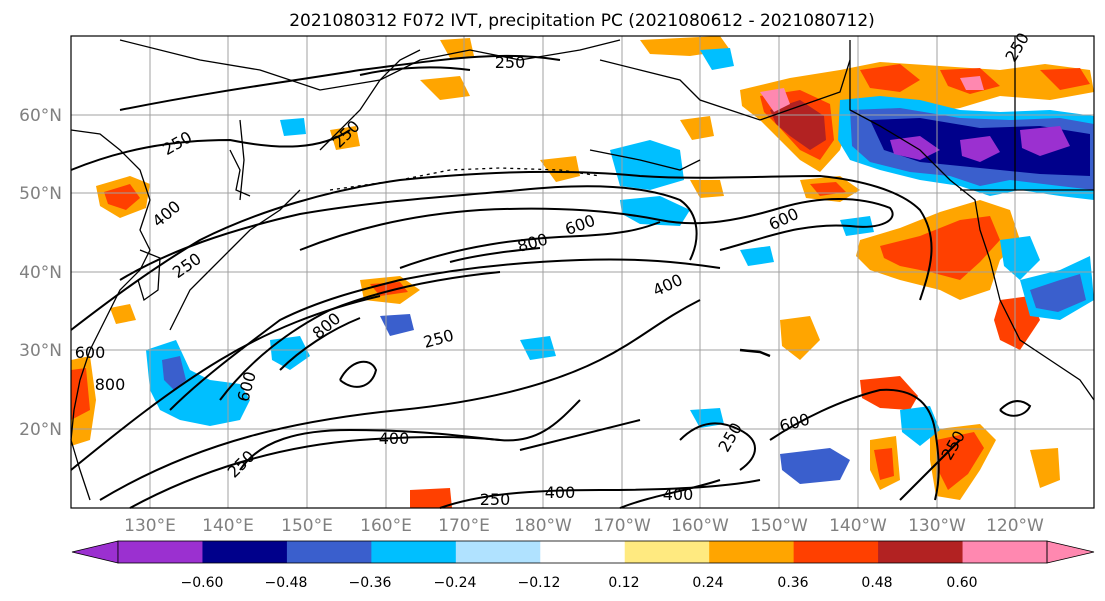  What do you see at coordinates (464, 526) in the screenshot?
I see `lon-tick-label: 170°E` at bounding box center [464, 526].